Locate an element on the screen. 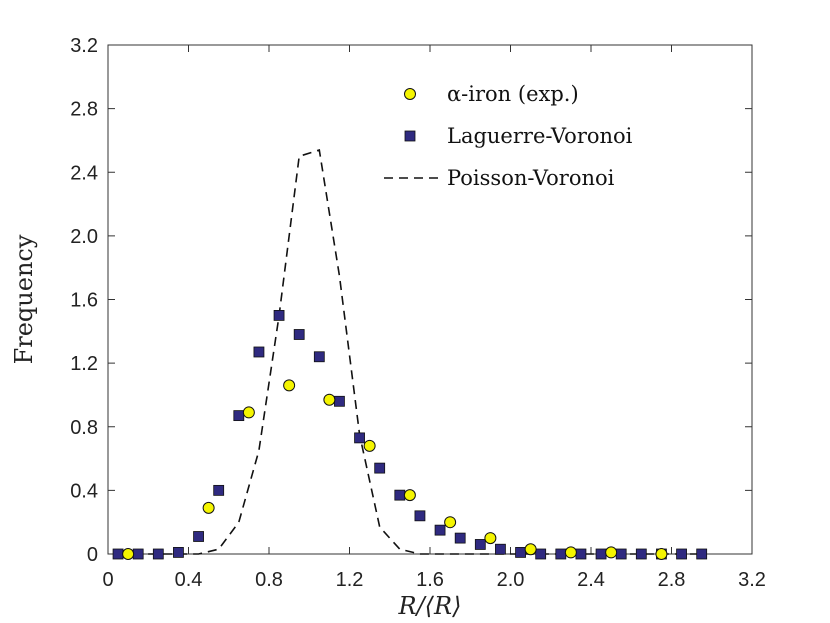  y-tick-label: 0.4 is located at coordinates (84, 491).